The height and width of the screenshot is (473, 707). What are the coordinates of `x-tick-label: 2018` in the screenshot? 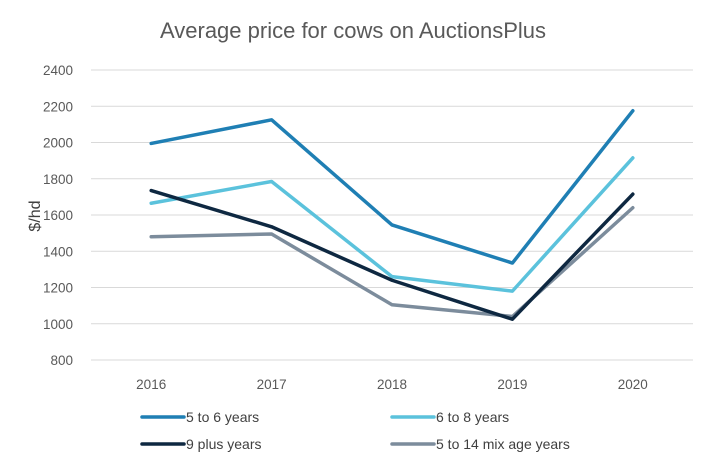 It's located at (392, 384).